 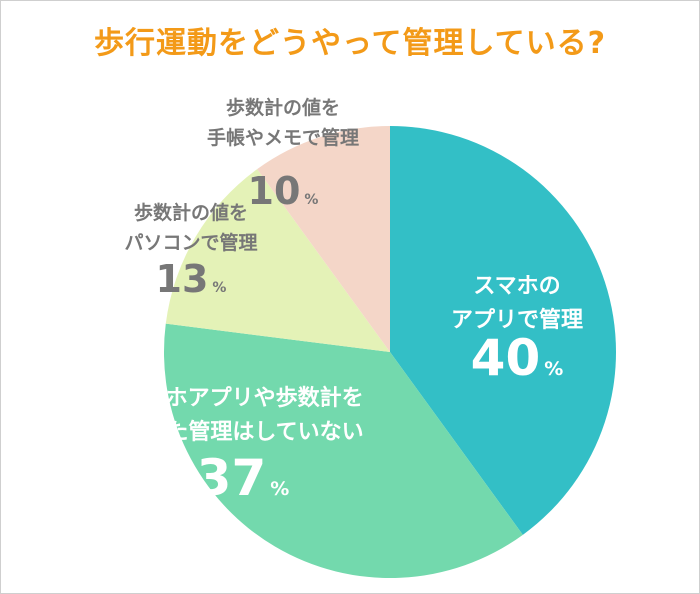 What do you see at coordinates (191, 212) in the screenshot?
I see `slice-label-3-line-1: 歩数計の値を` at bounding box center [191, 212].